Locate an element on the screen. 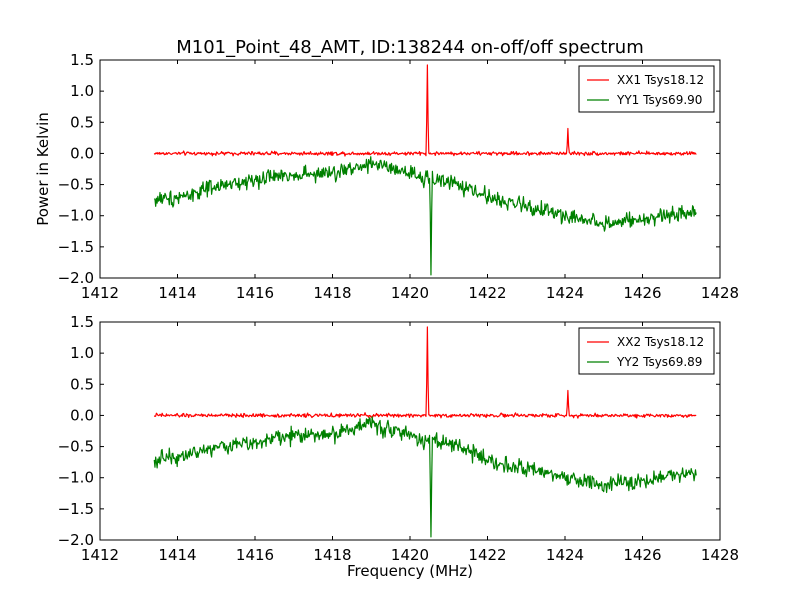  legend-label: YY1 Tsys69.90 is located at coordinates (659, 100).